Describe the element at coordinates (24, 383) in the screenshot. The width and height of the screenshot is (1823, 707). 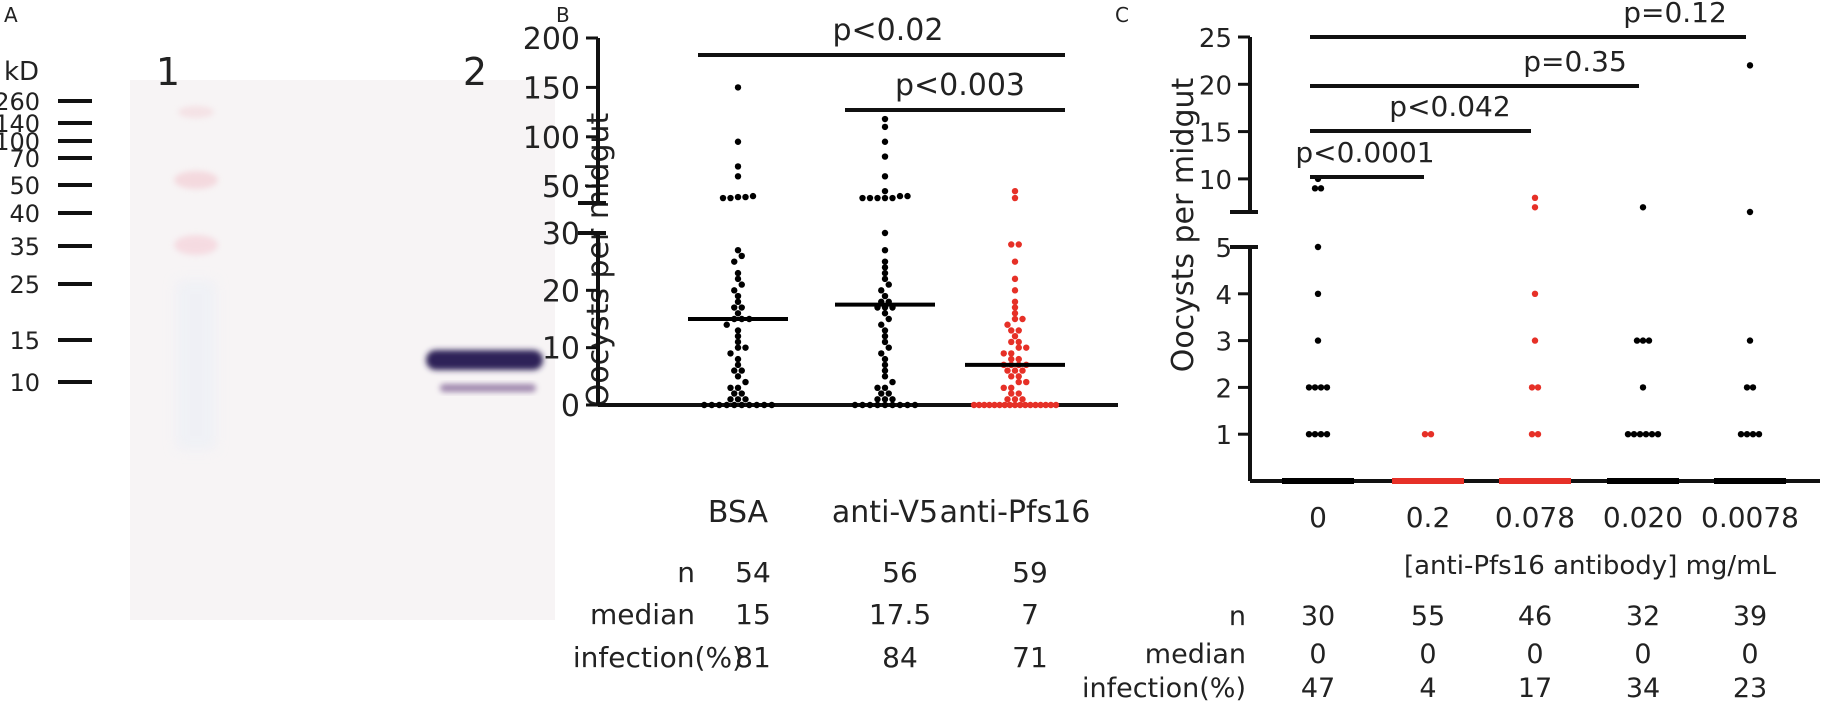
I see `marker-label: 10` at that location.